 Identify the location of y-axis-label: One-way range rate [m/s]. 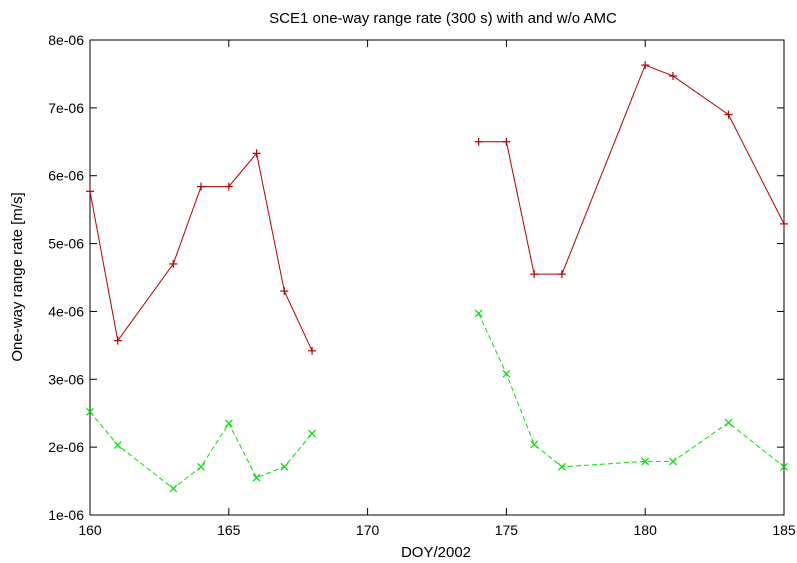
(17, 276).